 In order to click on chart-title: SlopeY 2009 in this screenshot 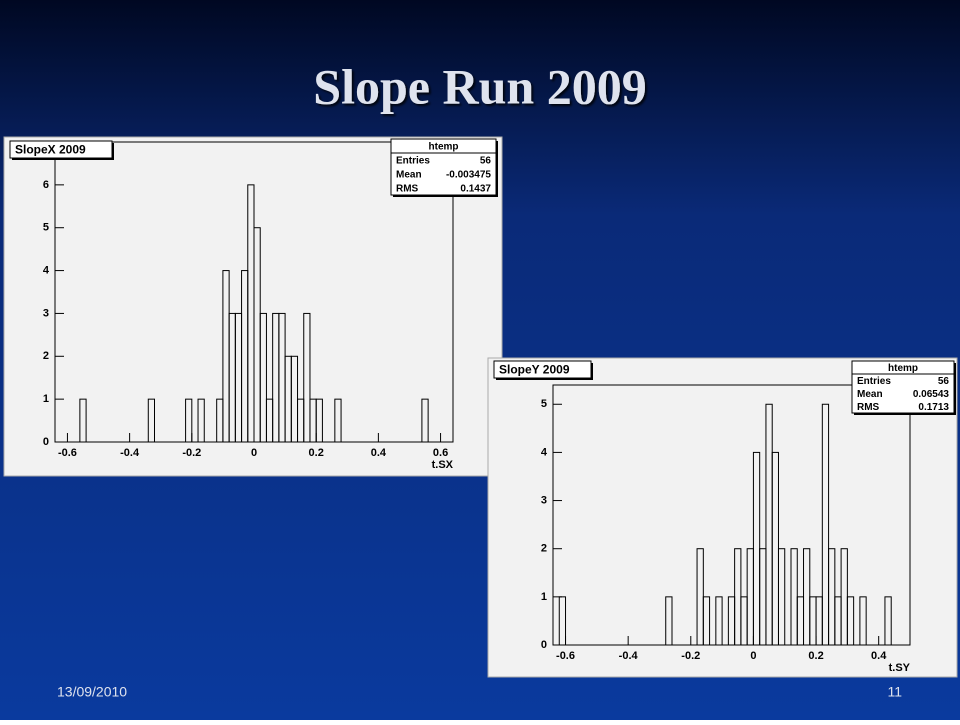, I will do `click(534, 370)`.